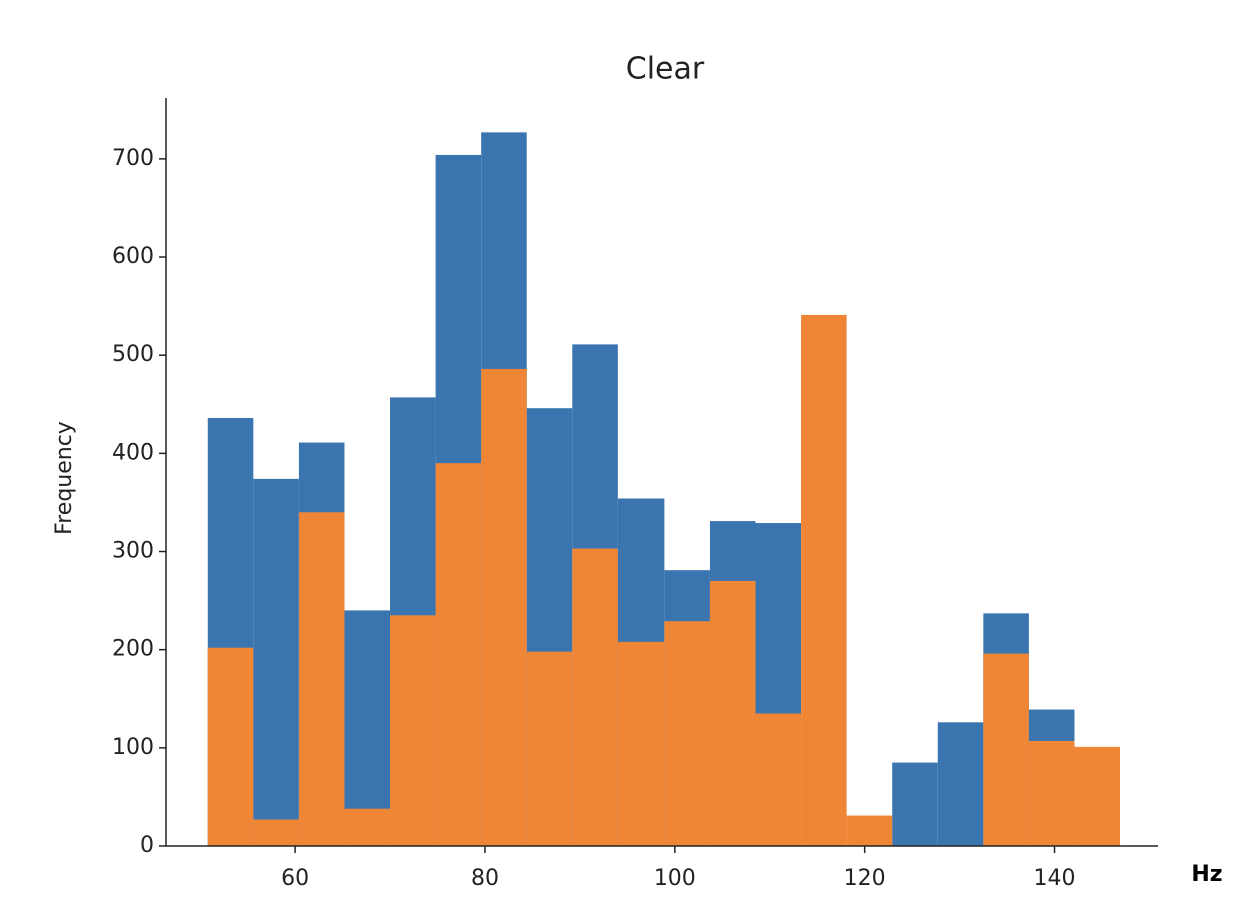  I want to click on y-tick-label: 300, so click(133, 551).